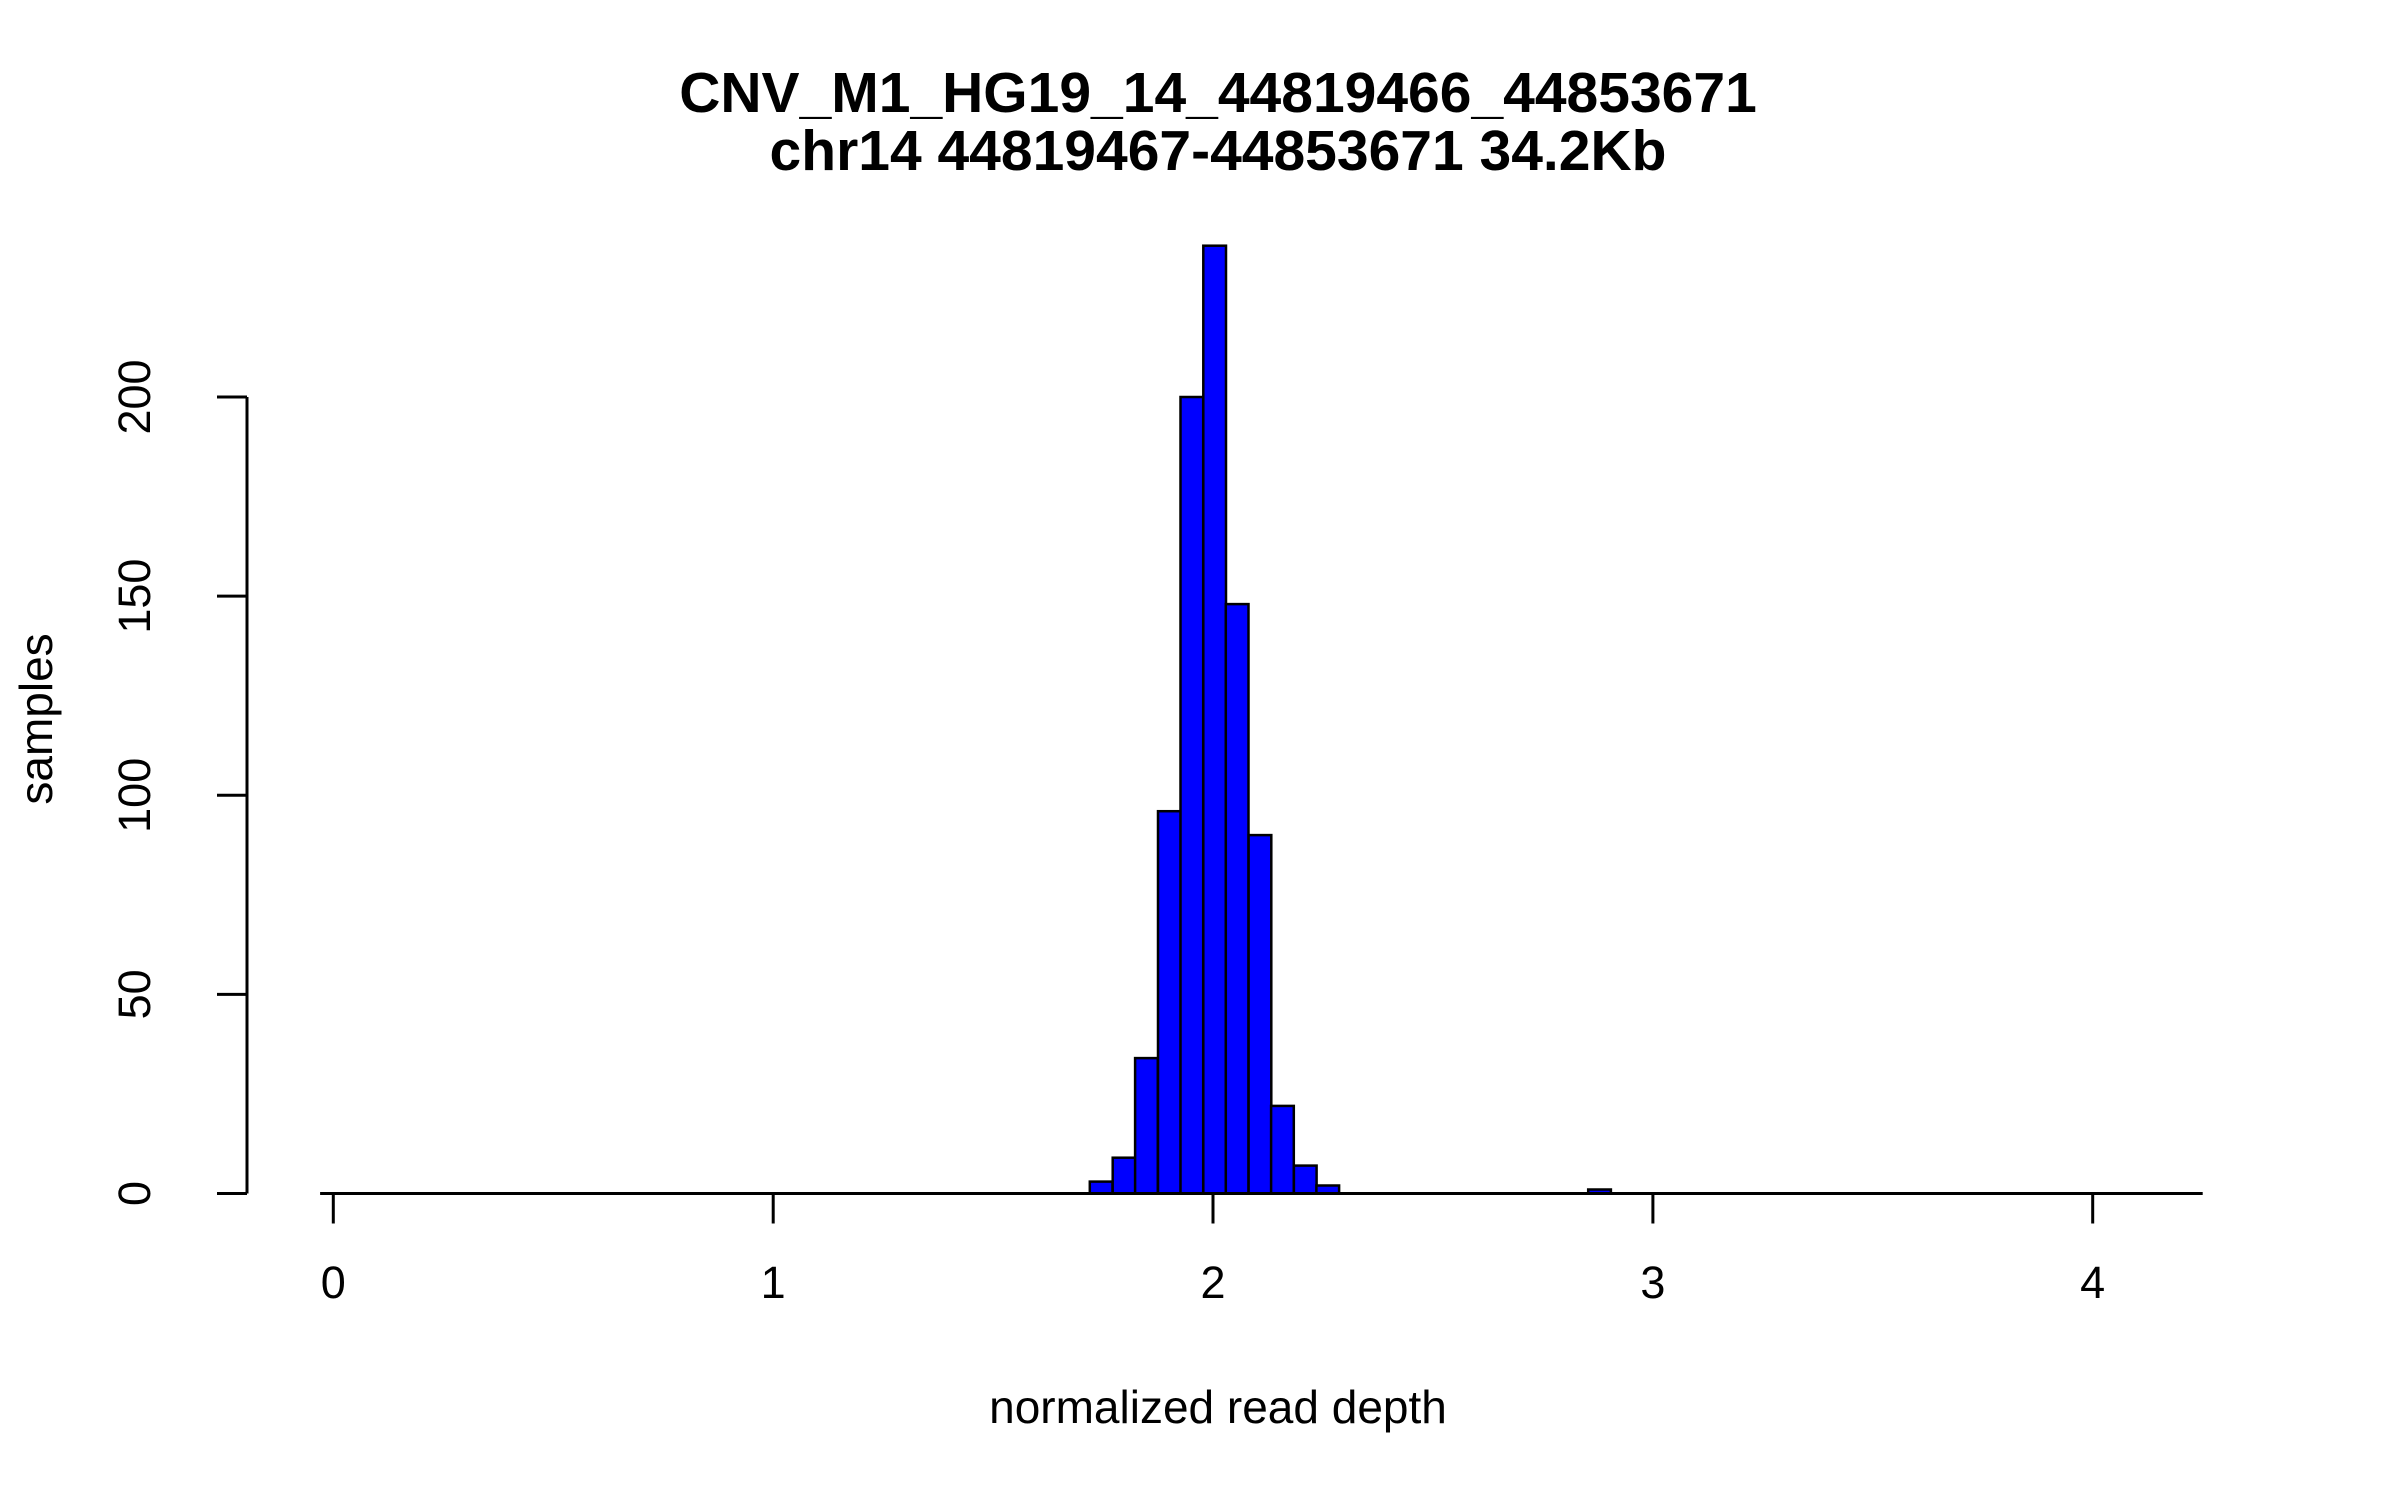  What do you see at coordinates (1218, 1407) in the screenshot?
I see `x-axis-title: normalized read depth` at bounding box center [1218, 1407].